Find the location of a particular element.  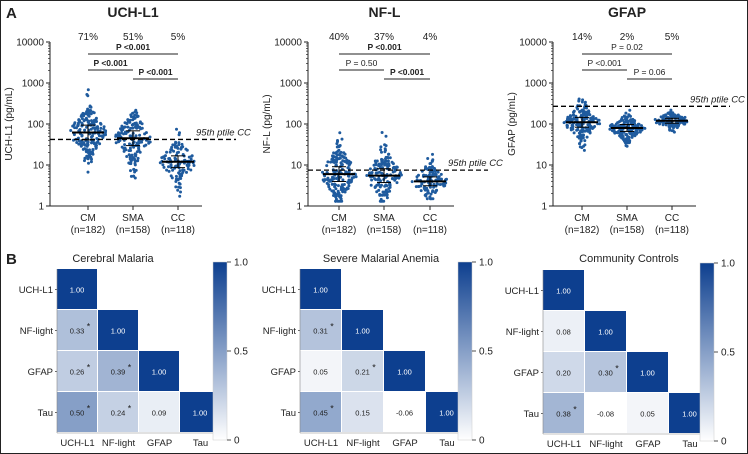

x-tick-label: CM is located at coordinates (88, 218).